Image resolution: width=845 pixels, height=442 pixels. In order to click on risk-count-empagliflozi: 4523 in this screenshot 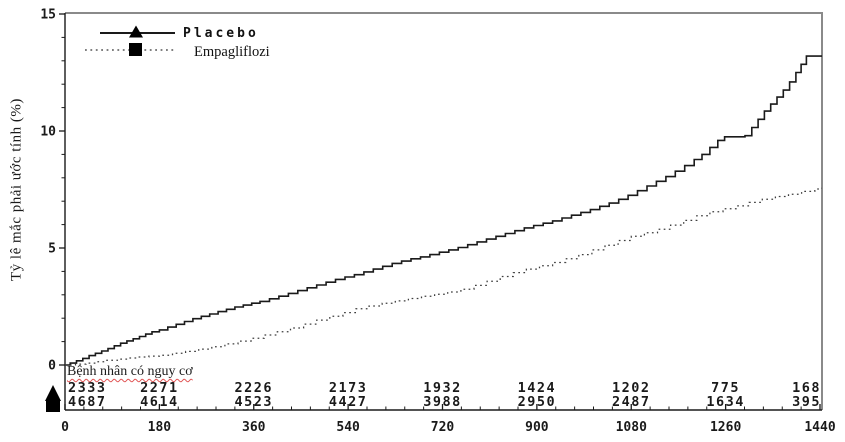, I will do `click(253, 402)`.